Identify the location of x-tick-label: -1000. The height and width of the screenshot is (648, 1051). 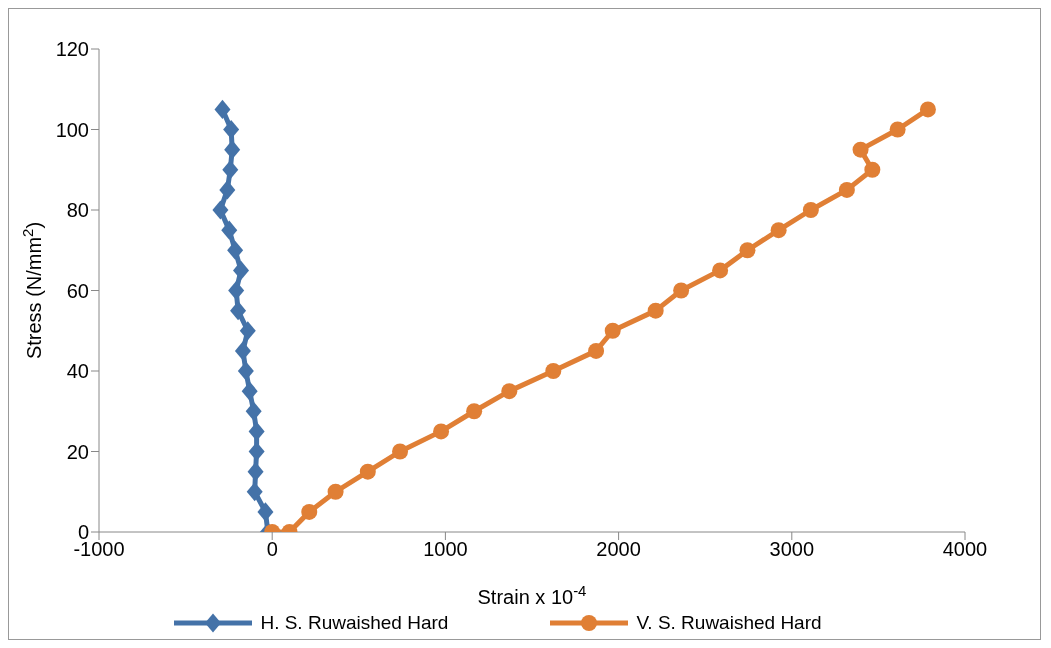
(99, 549).